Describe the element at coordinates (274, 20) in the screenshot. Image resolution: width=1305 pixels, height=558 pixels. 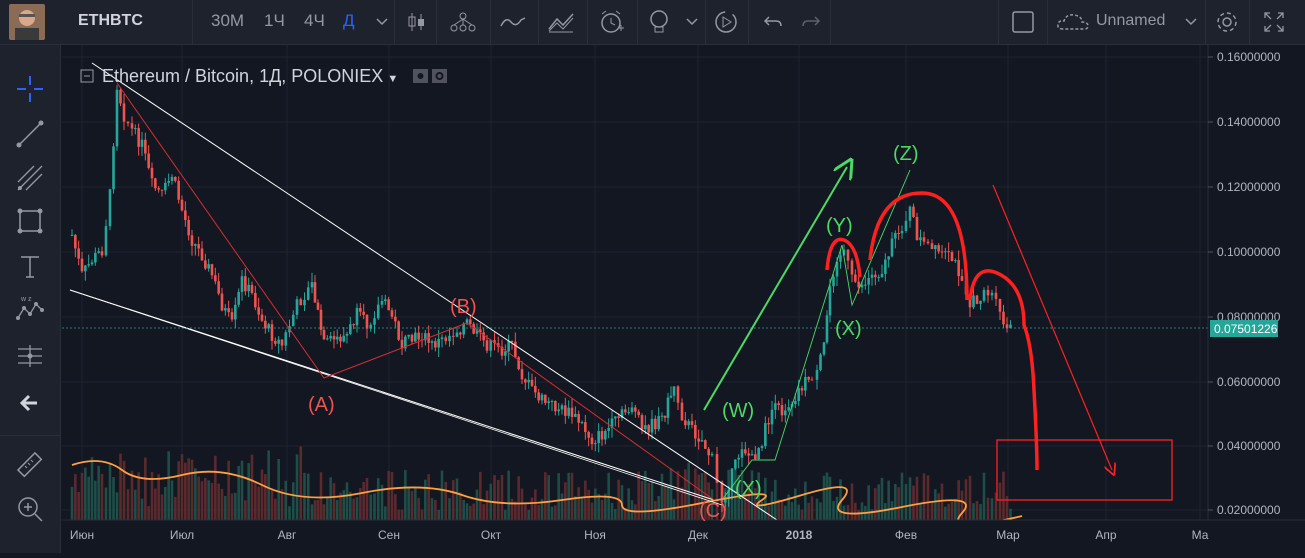
I see `timeframe-1h: 1Ч` at that location.